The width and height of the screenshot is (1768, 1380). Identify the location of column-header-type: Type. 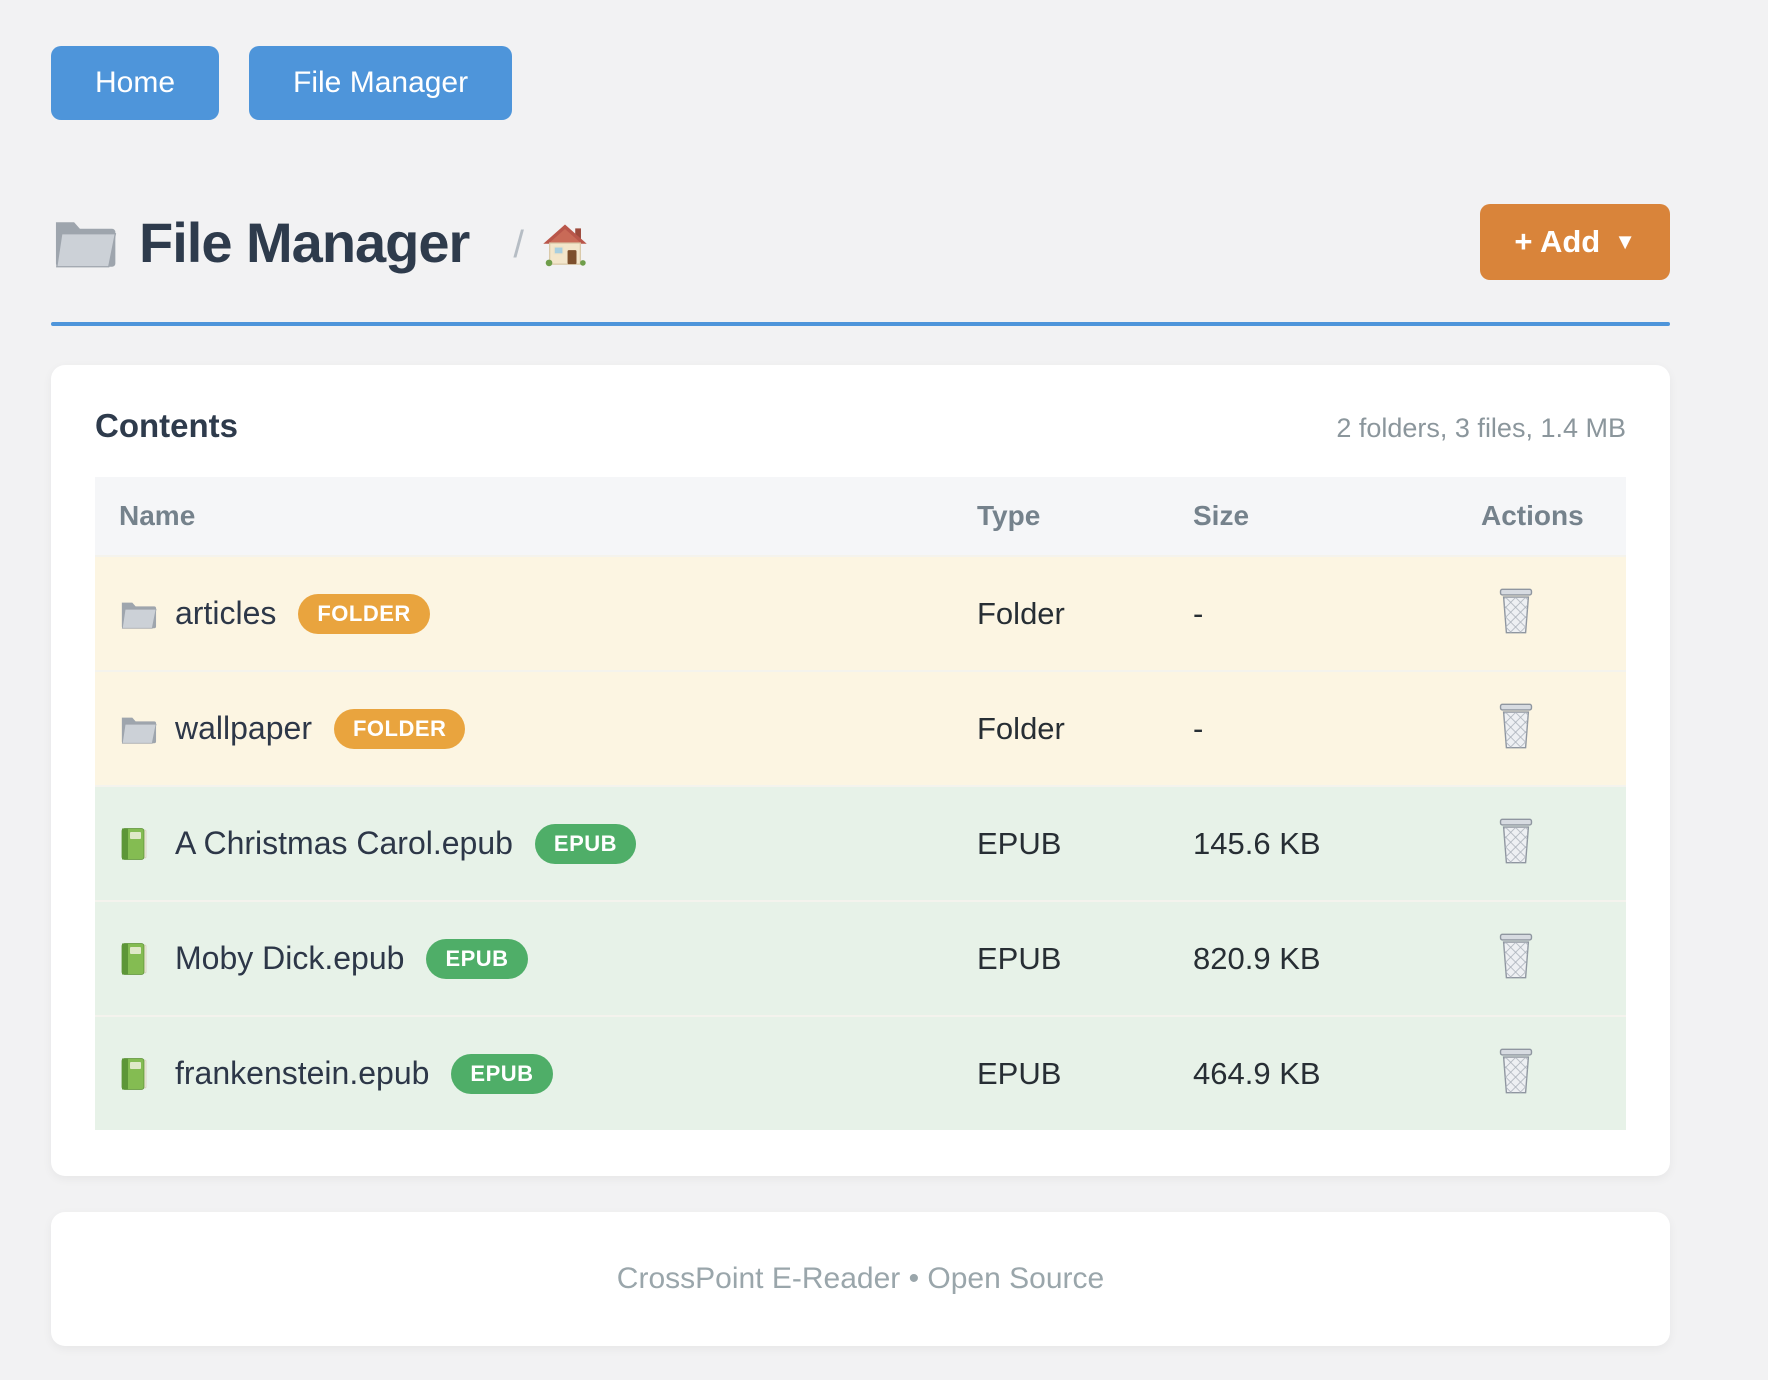
(1009, 515).